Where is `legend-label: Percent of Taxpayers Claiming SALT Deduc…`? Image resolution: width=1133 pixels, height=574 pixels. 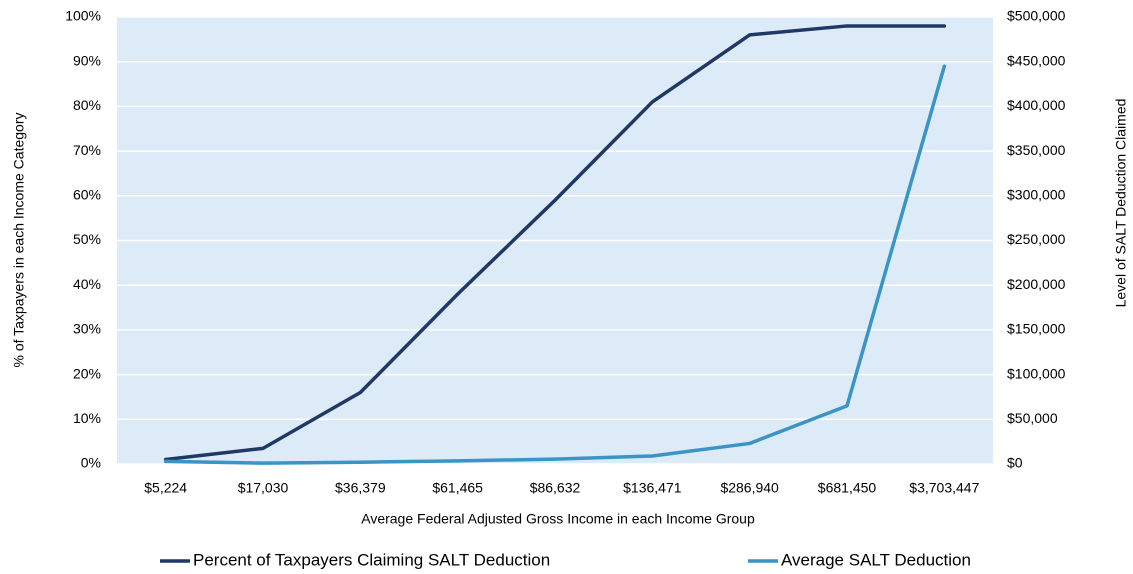
legend-label: Percent of Taxpayers Claiming SALT Deduc… is located at coordinates (371, 559).